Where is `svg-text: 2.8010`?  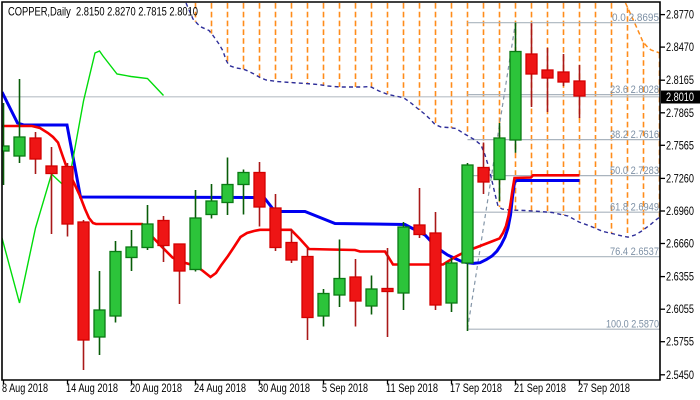 svg-text: 2.8010 is located at coordinates (680, 98).